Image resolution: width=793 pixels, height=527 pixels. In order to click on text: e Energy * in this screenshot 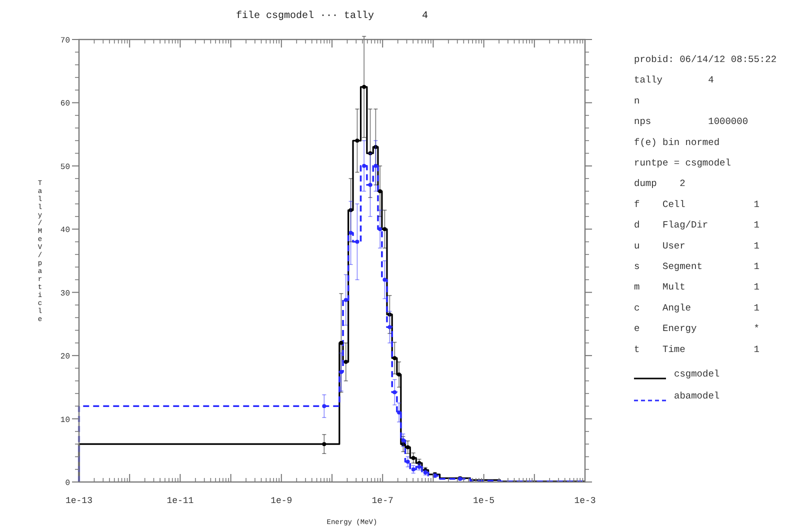, I will do `click(697, 328)`.